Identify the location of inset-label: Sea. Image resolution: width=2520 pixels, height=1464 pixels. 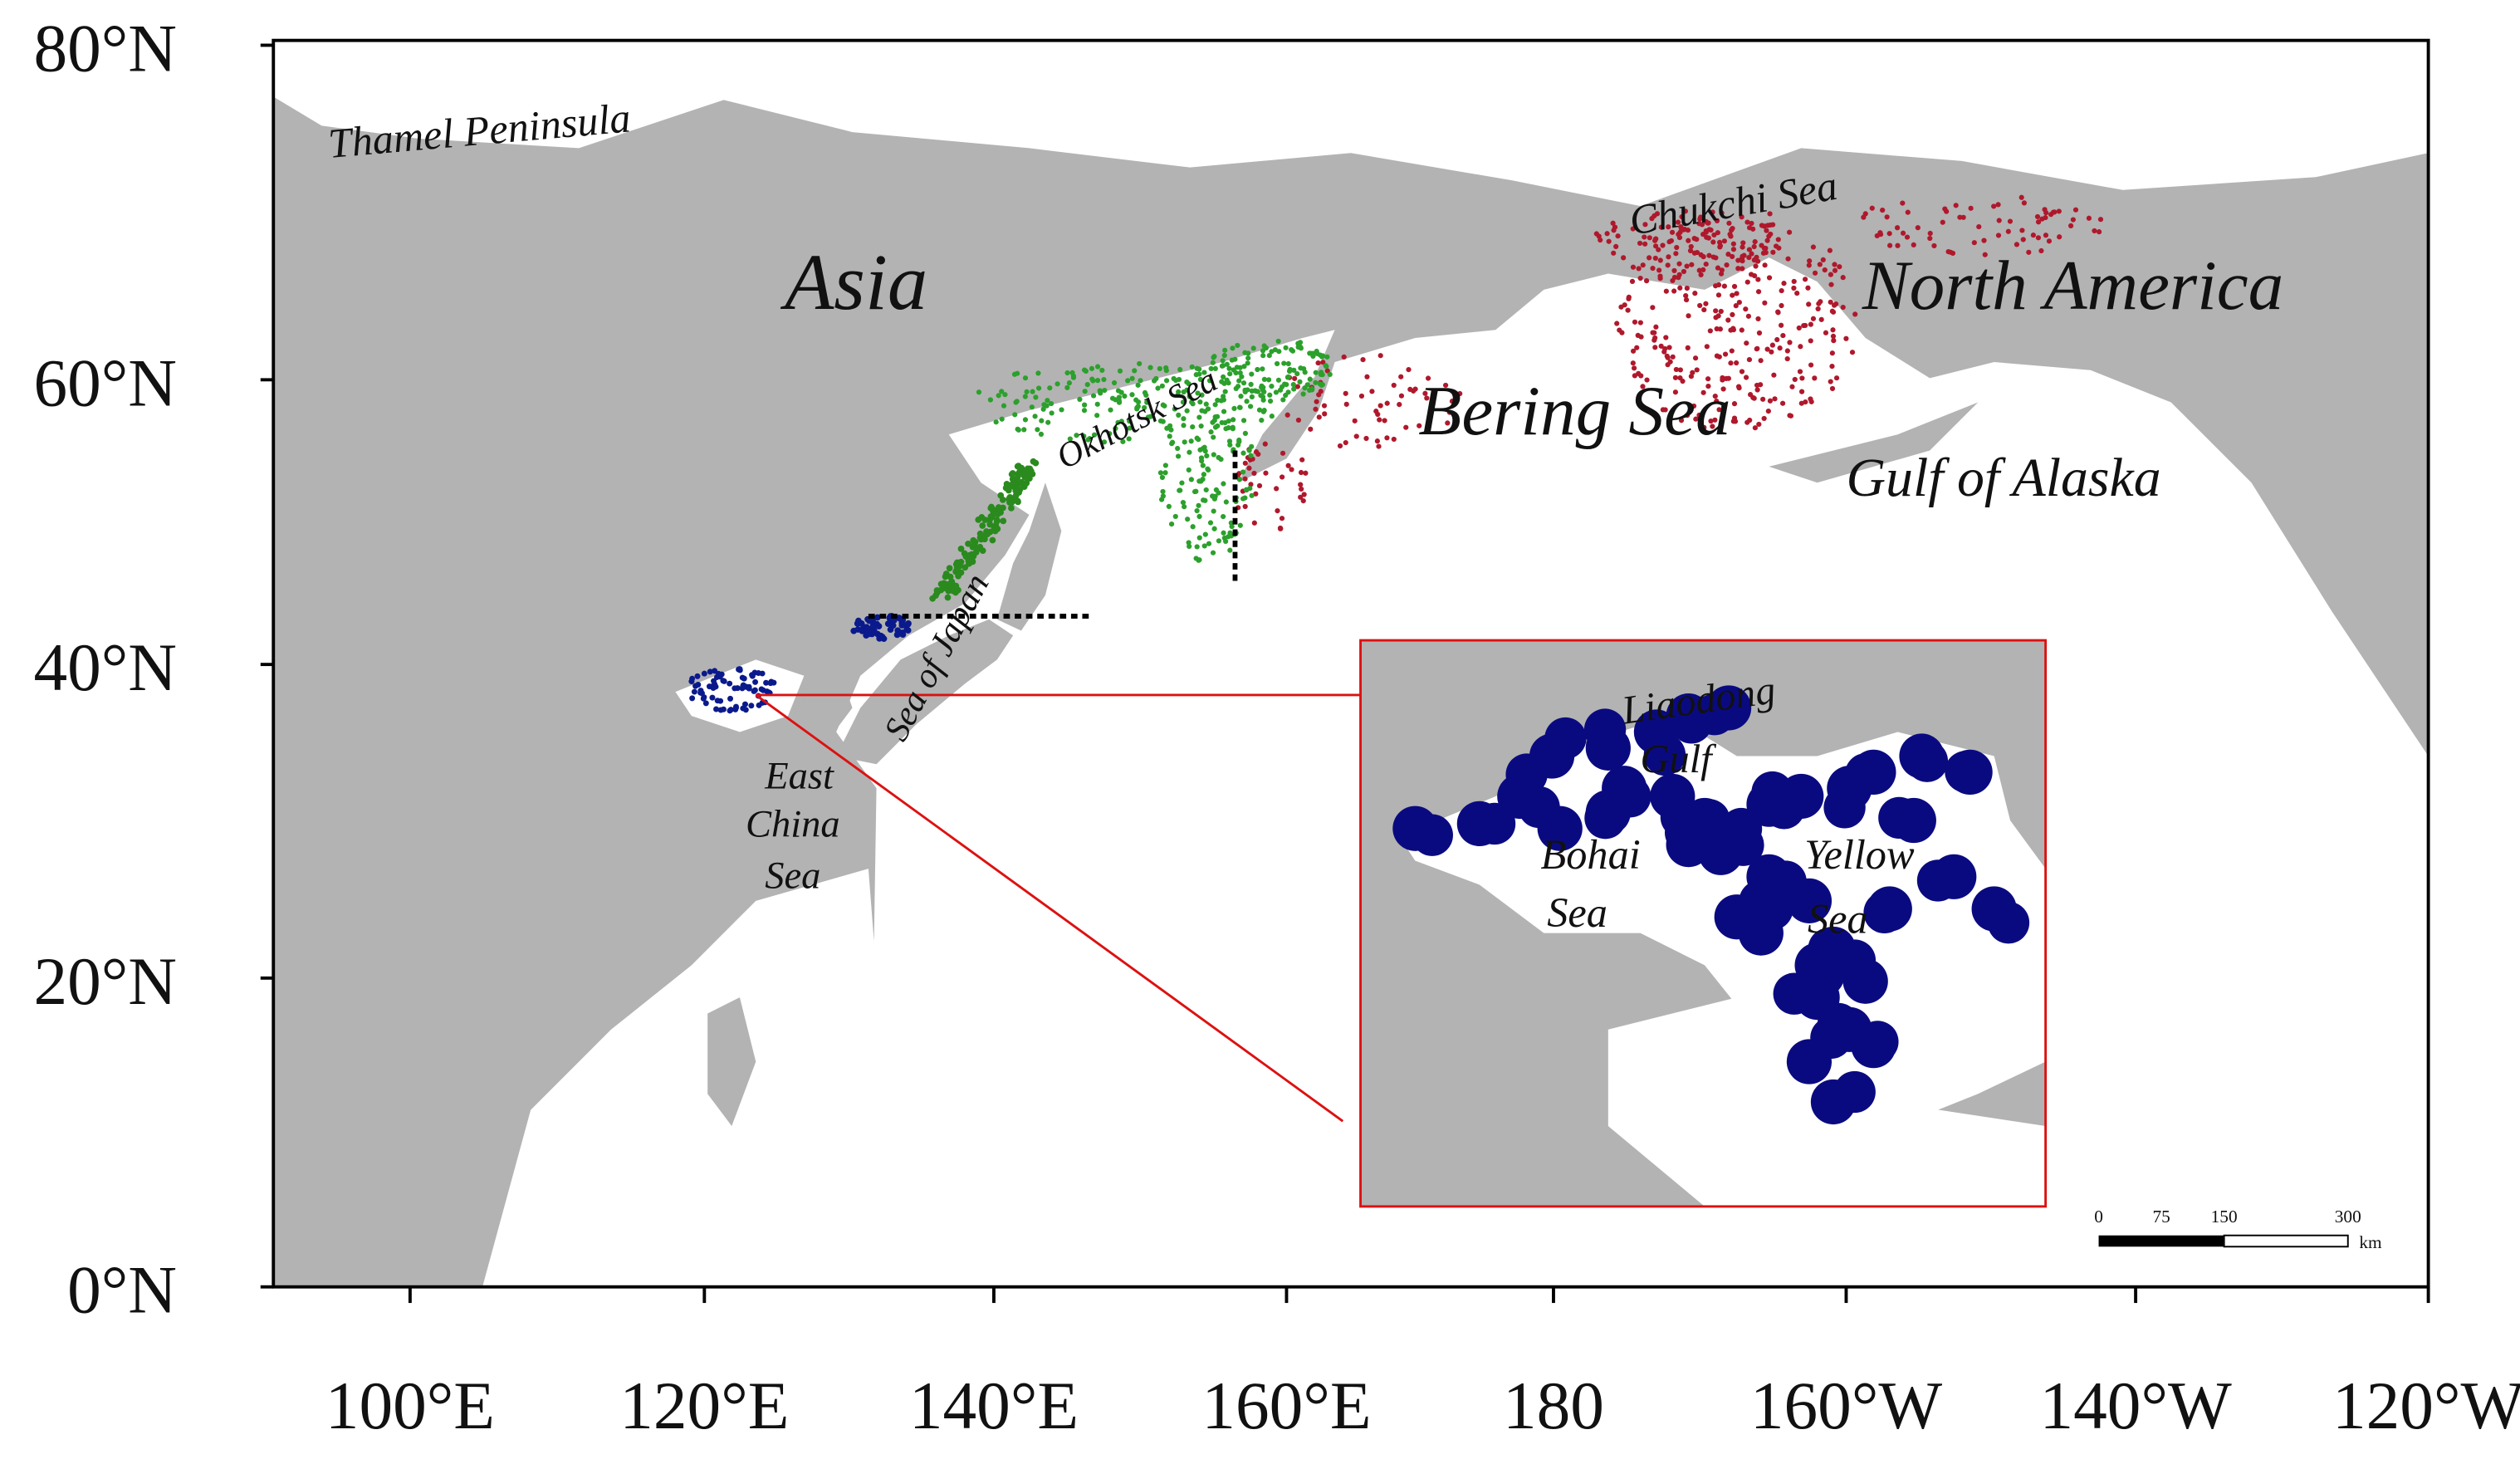
(1838, 919).